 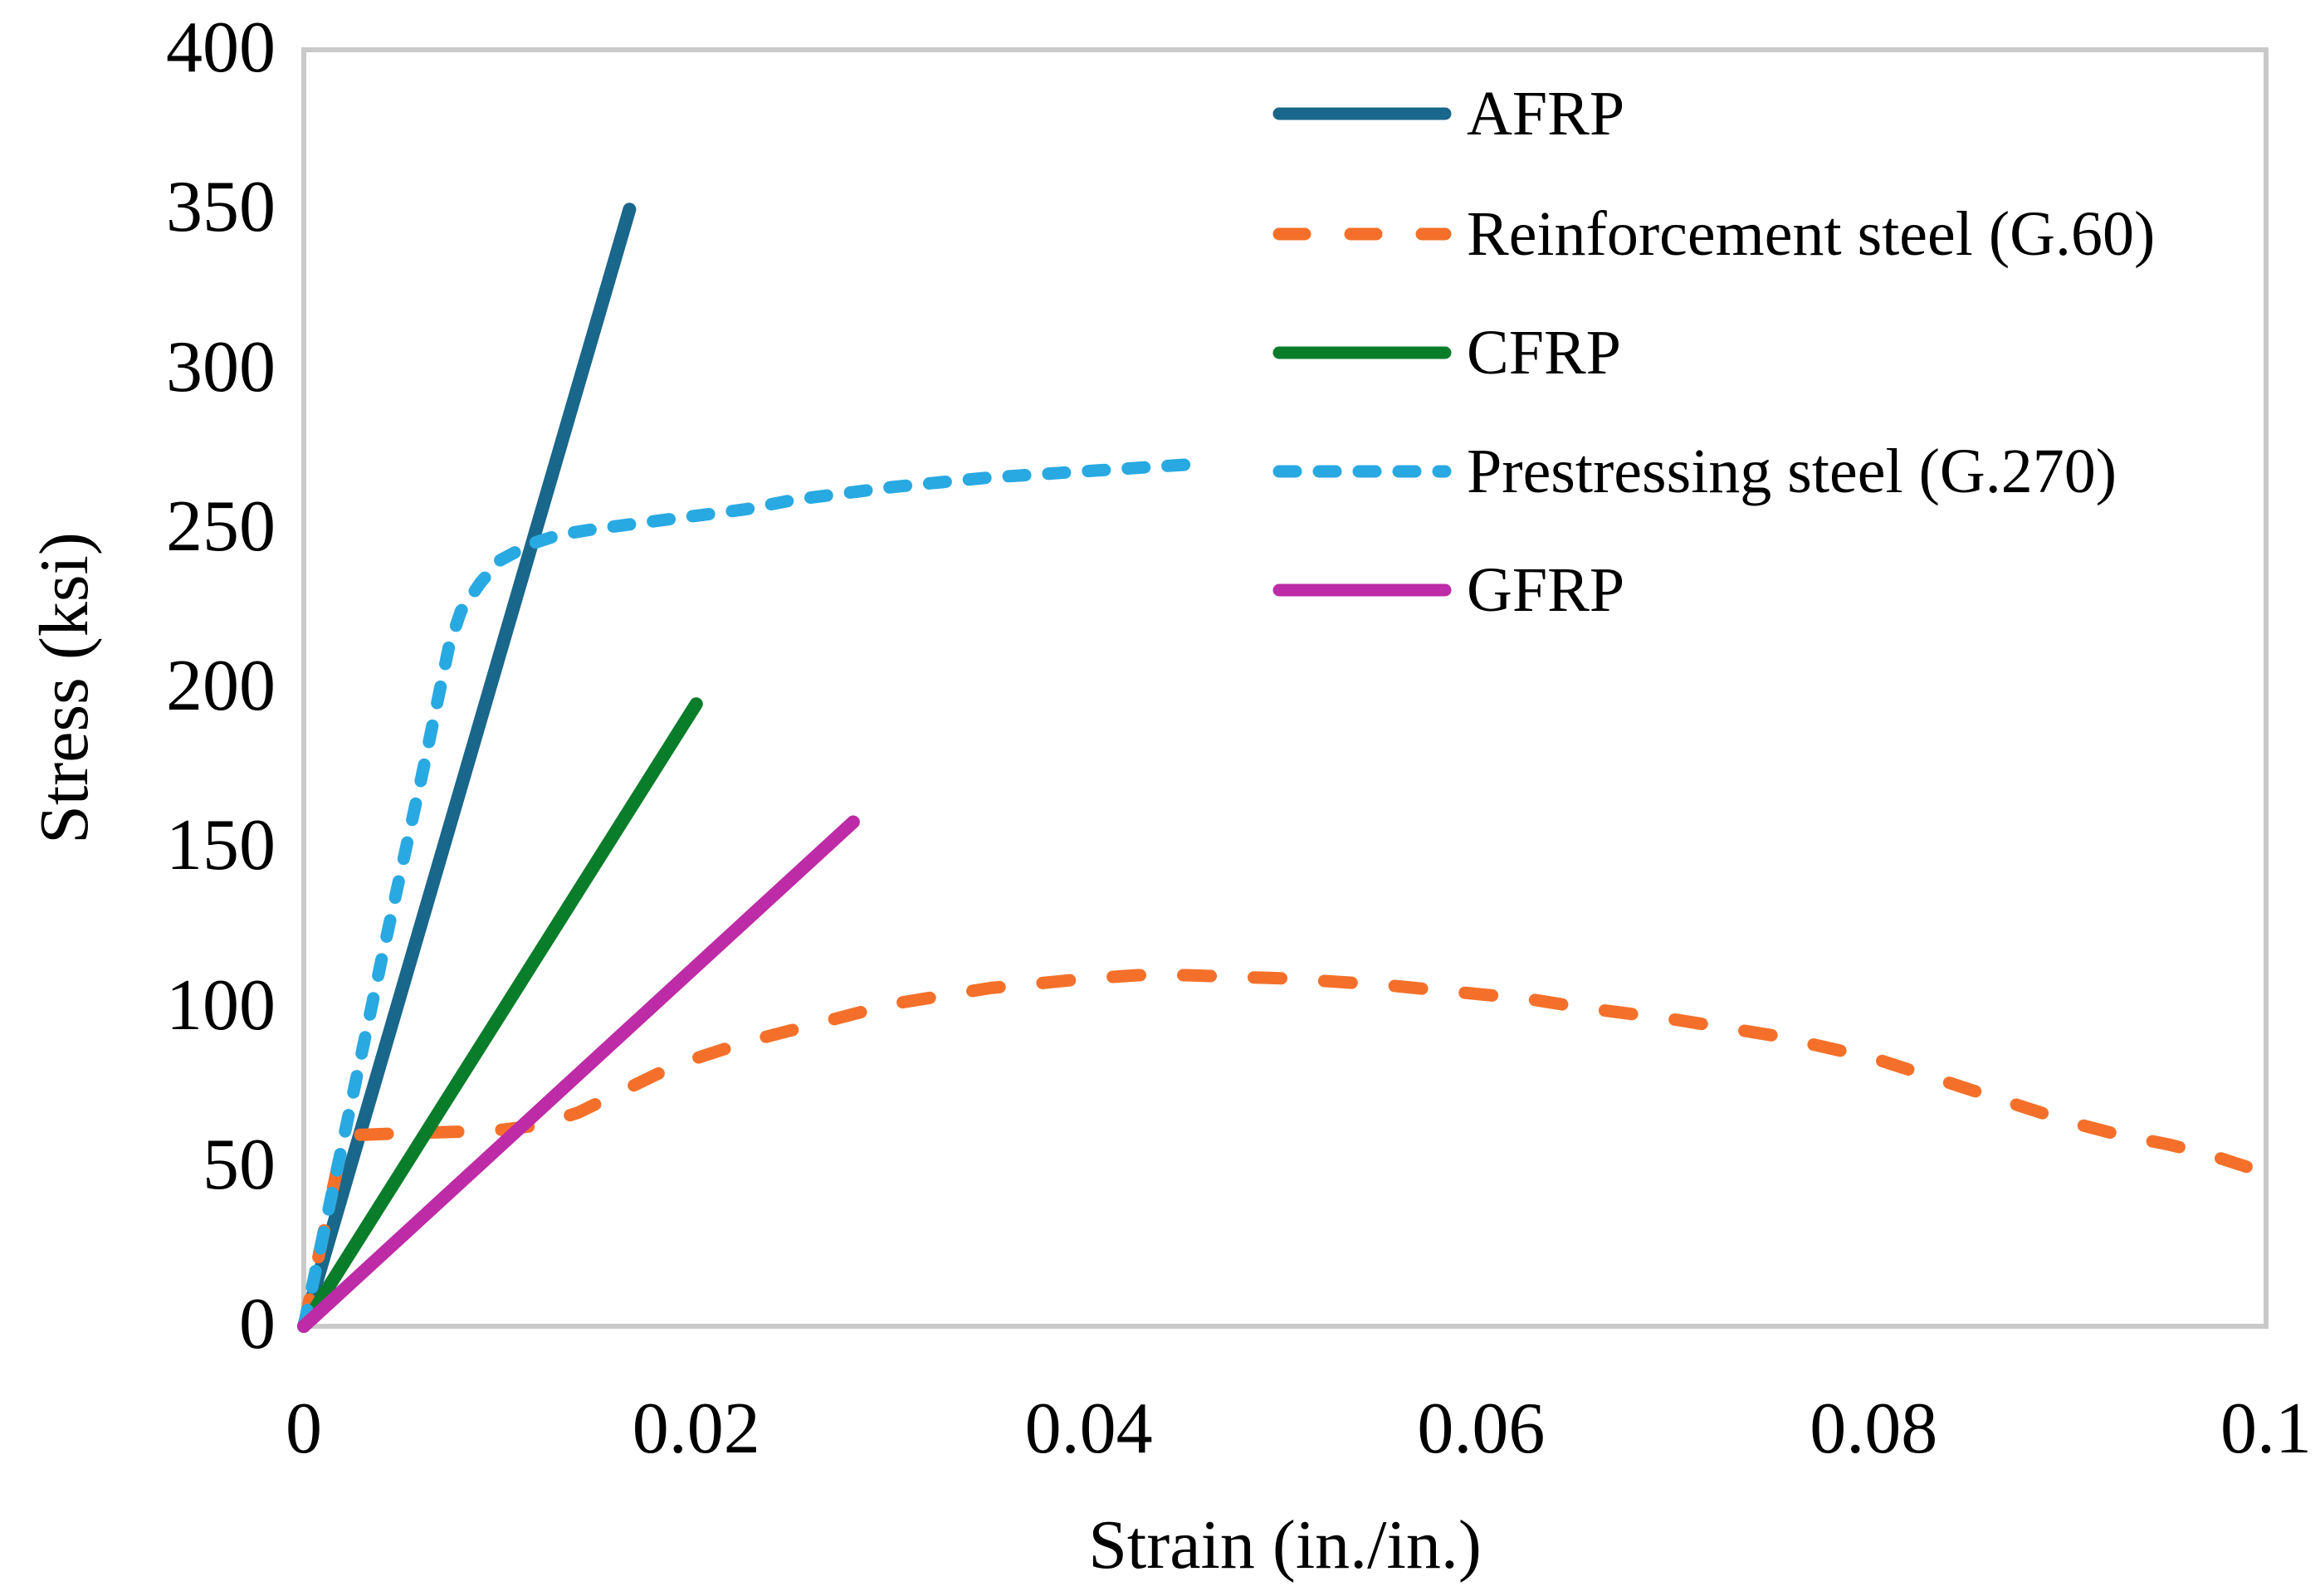 I want to click on x-tick-0.06: 0.06, so click(x=1481, y=1429).